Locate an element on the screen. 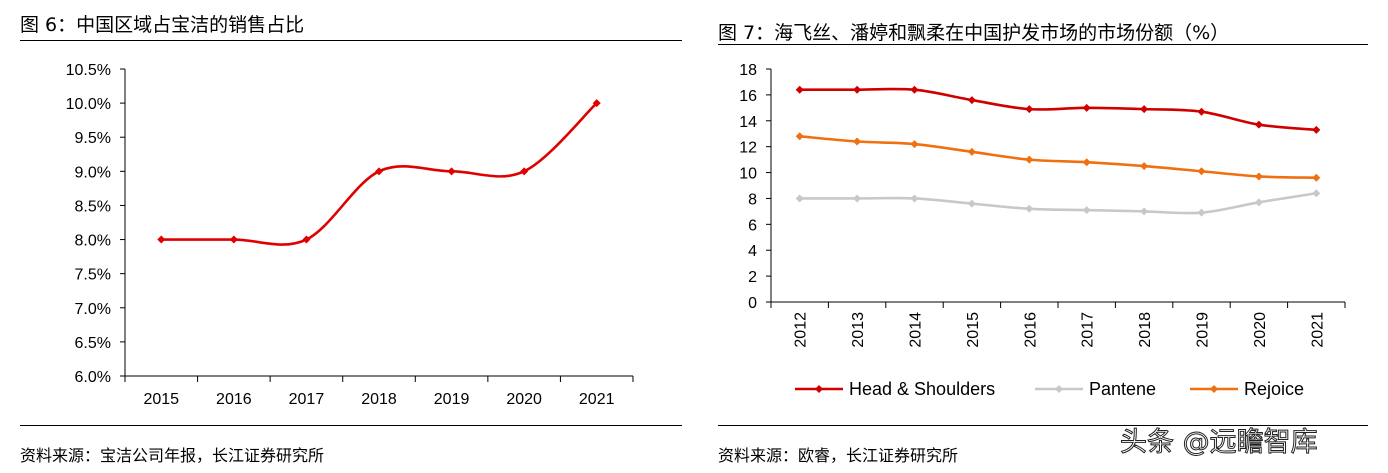 The height and width of the screenshot is (473, 1388). y-tick-label: 7.5% is located at coordinates (93, 275).